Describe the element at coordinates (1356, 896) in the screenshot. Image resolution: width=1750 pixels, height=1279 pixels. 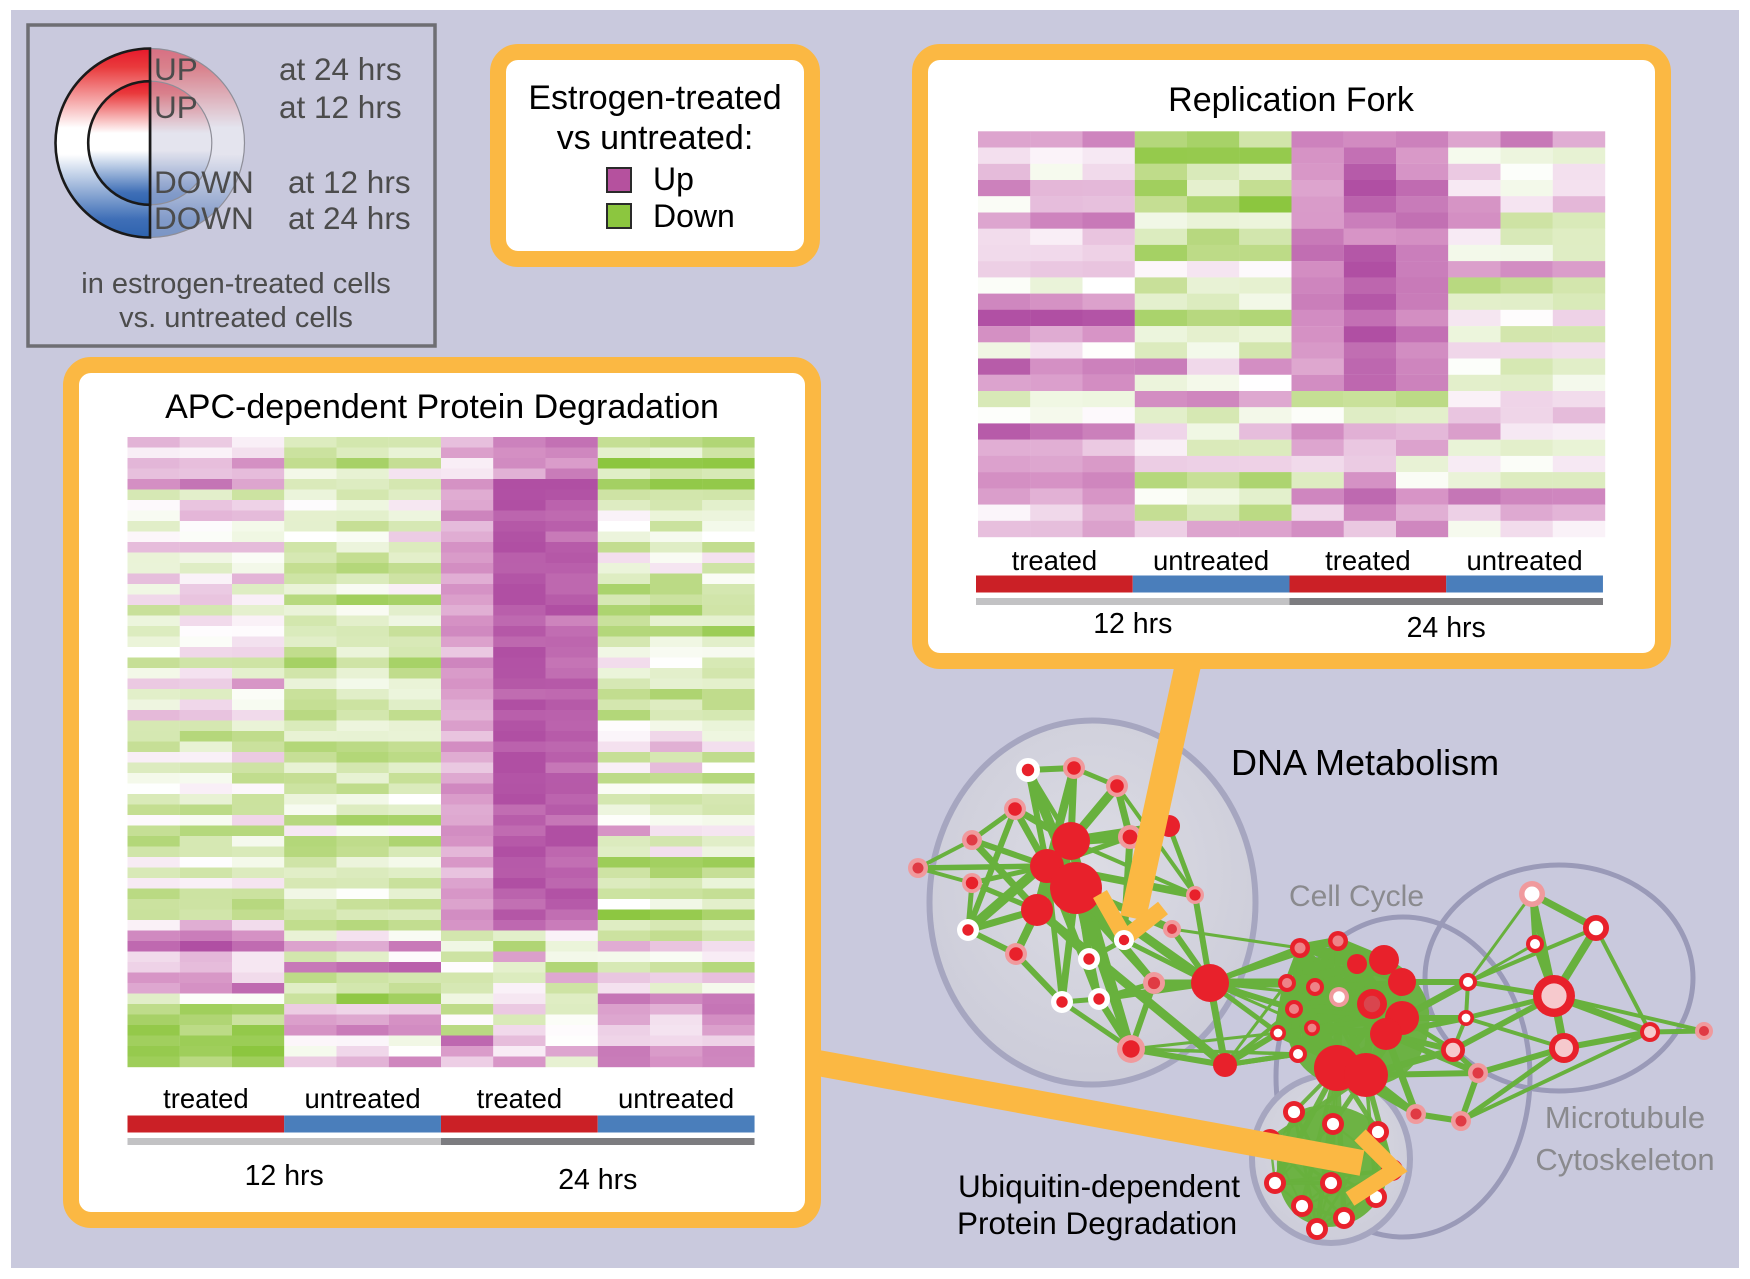
I see `svg-text: Cell Cycle` at that location.